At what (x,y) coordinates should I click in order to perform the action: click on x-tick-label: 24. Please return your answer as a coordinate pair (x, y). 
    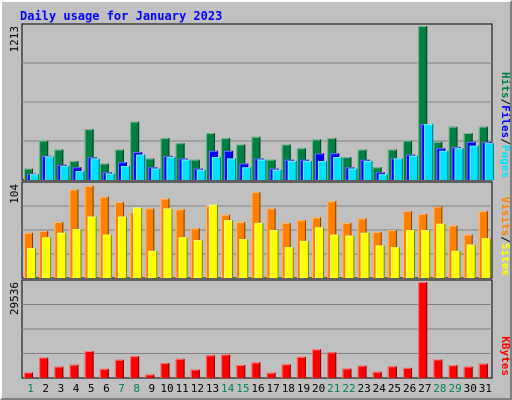
    Looking at the image, I should click on (380, 388).